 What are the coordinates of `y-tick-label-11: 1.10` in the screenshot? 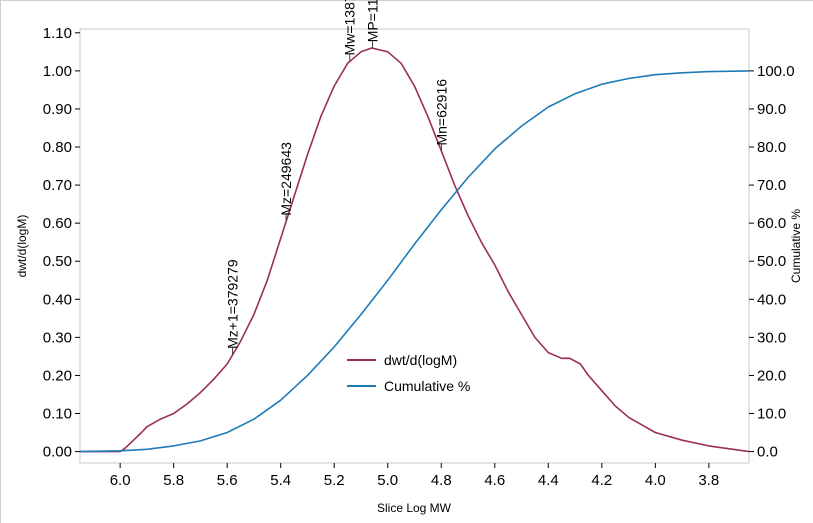 It's located at (57, 33).